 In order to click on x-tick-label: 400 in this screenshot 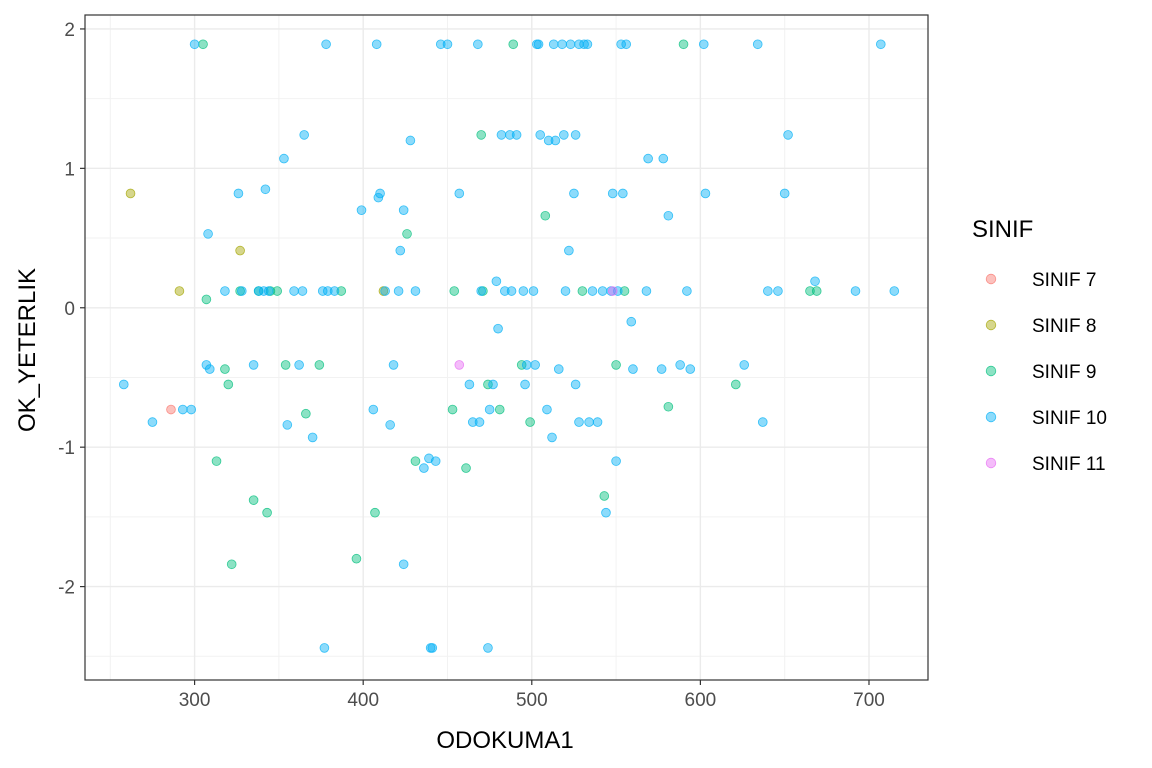, I will do `click(363, 700)`.